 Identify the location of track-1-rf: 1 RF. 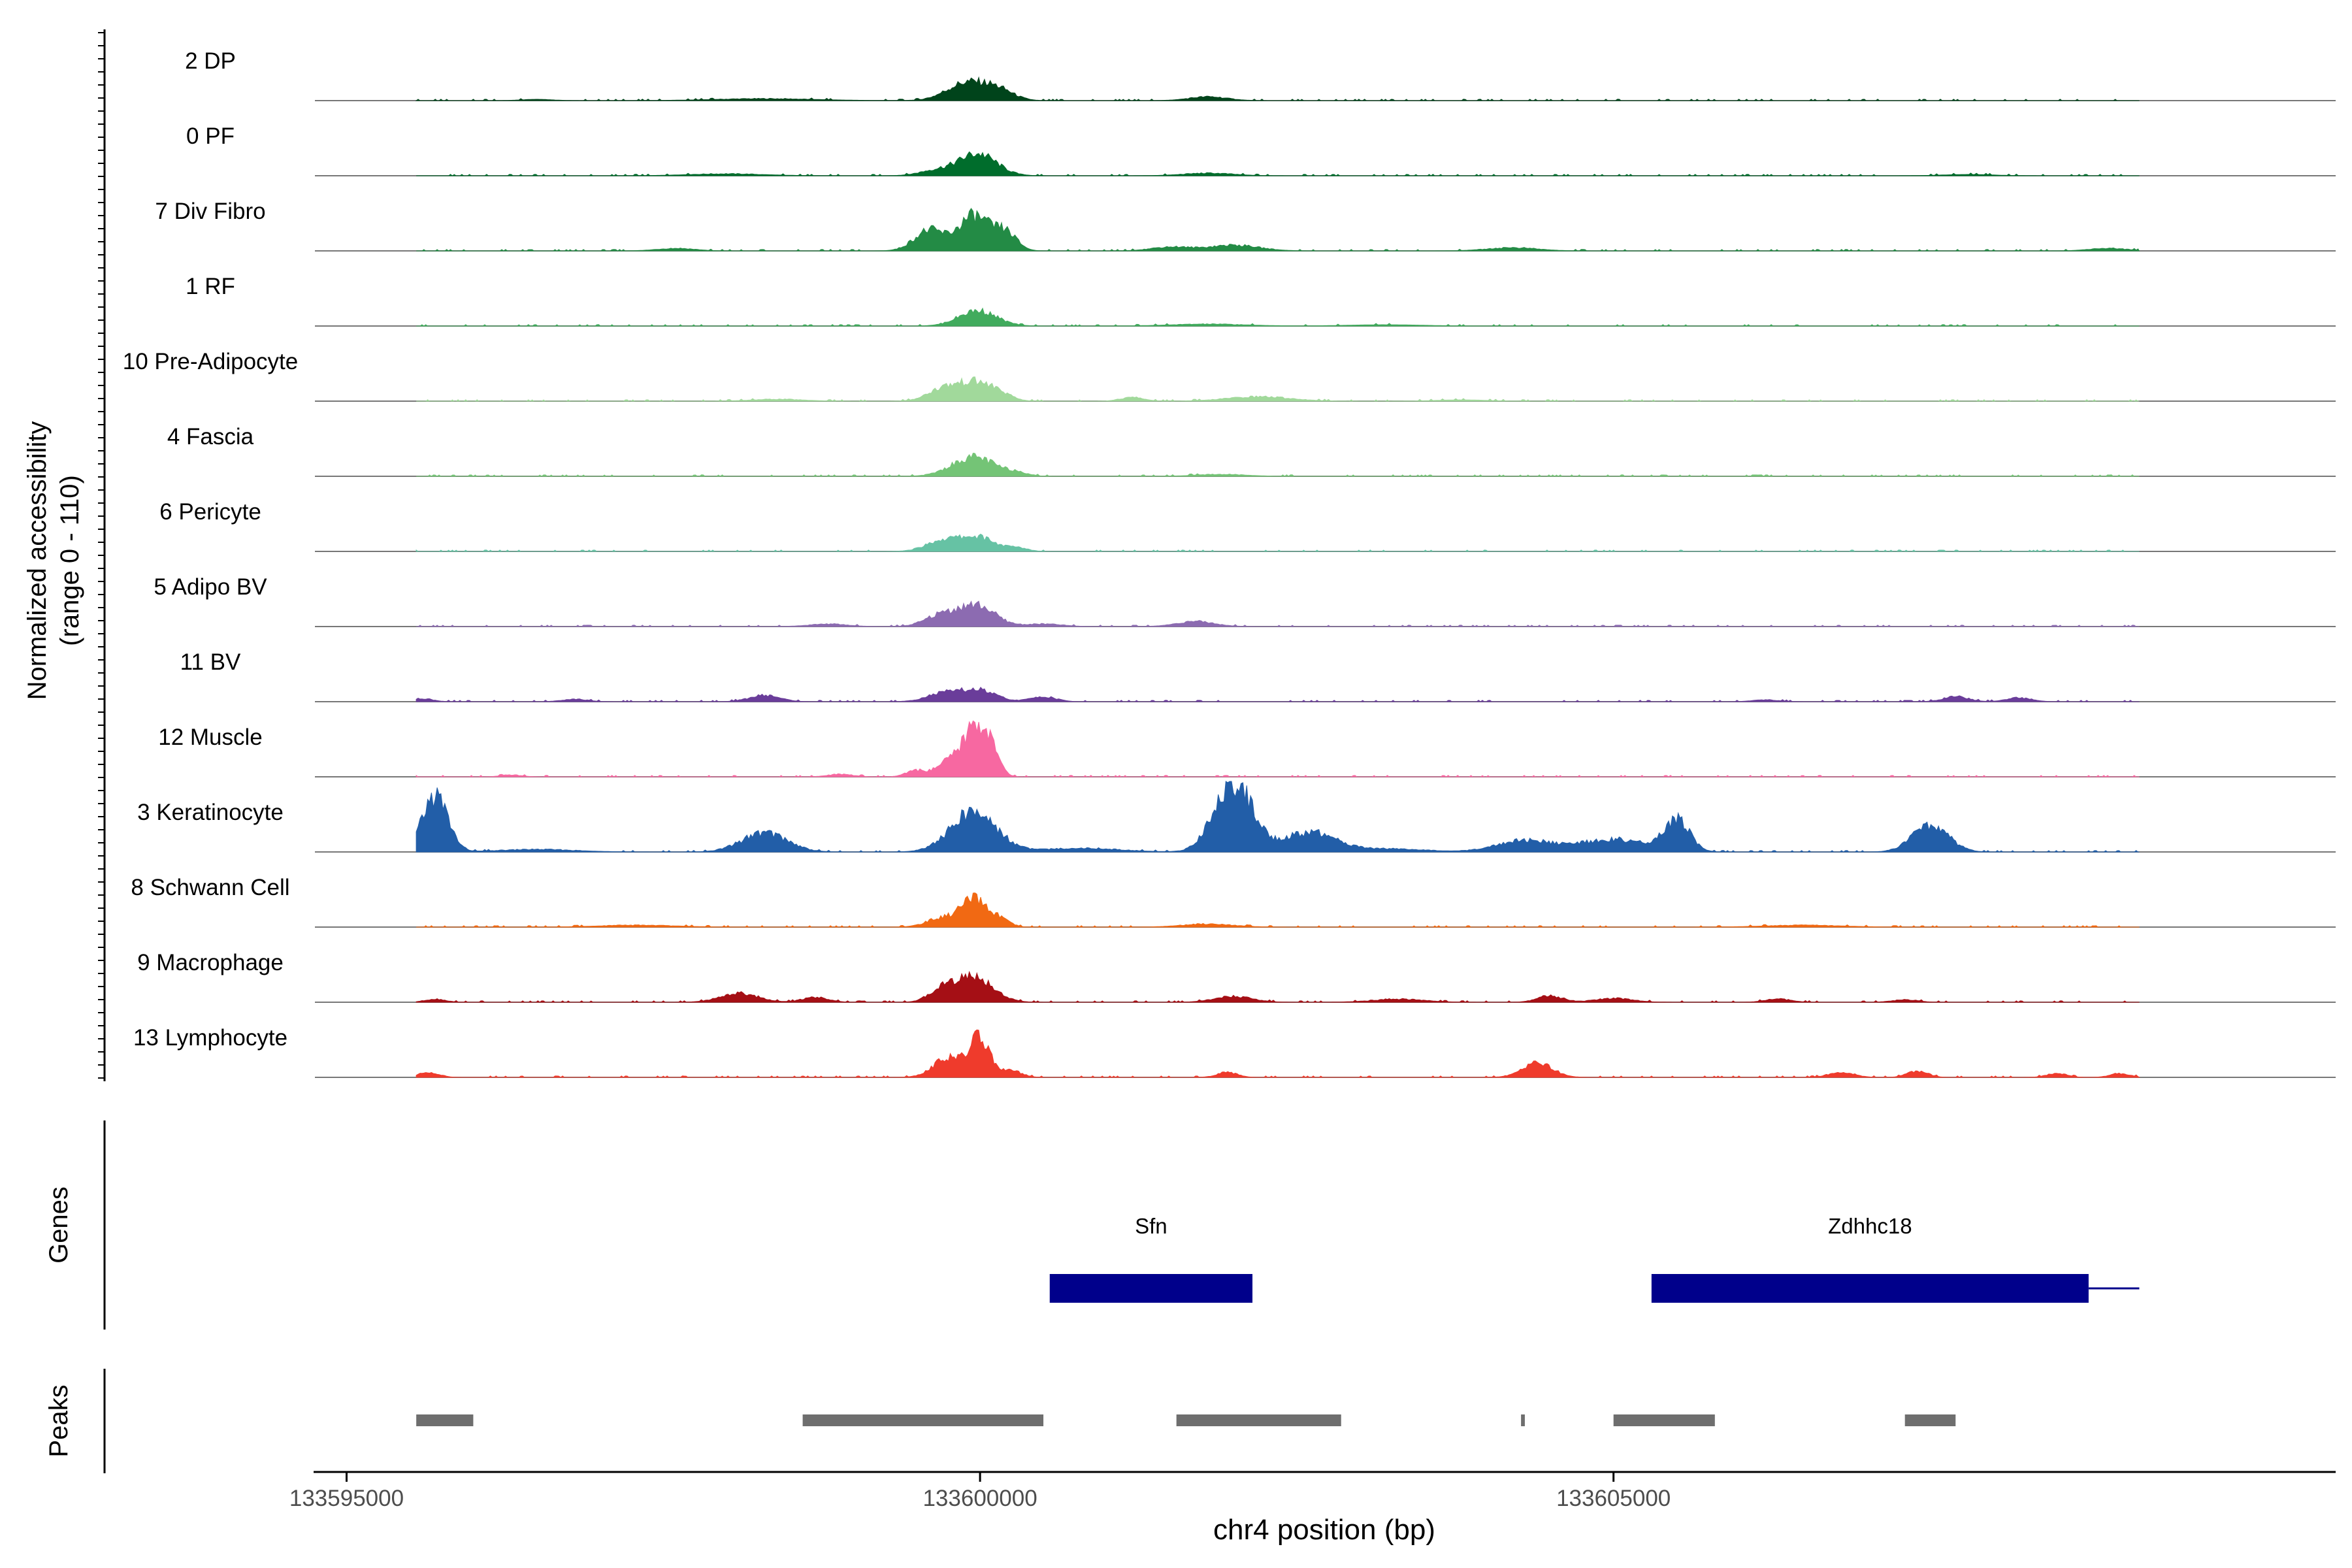
(1261, 300).